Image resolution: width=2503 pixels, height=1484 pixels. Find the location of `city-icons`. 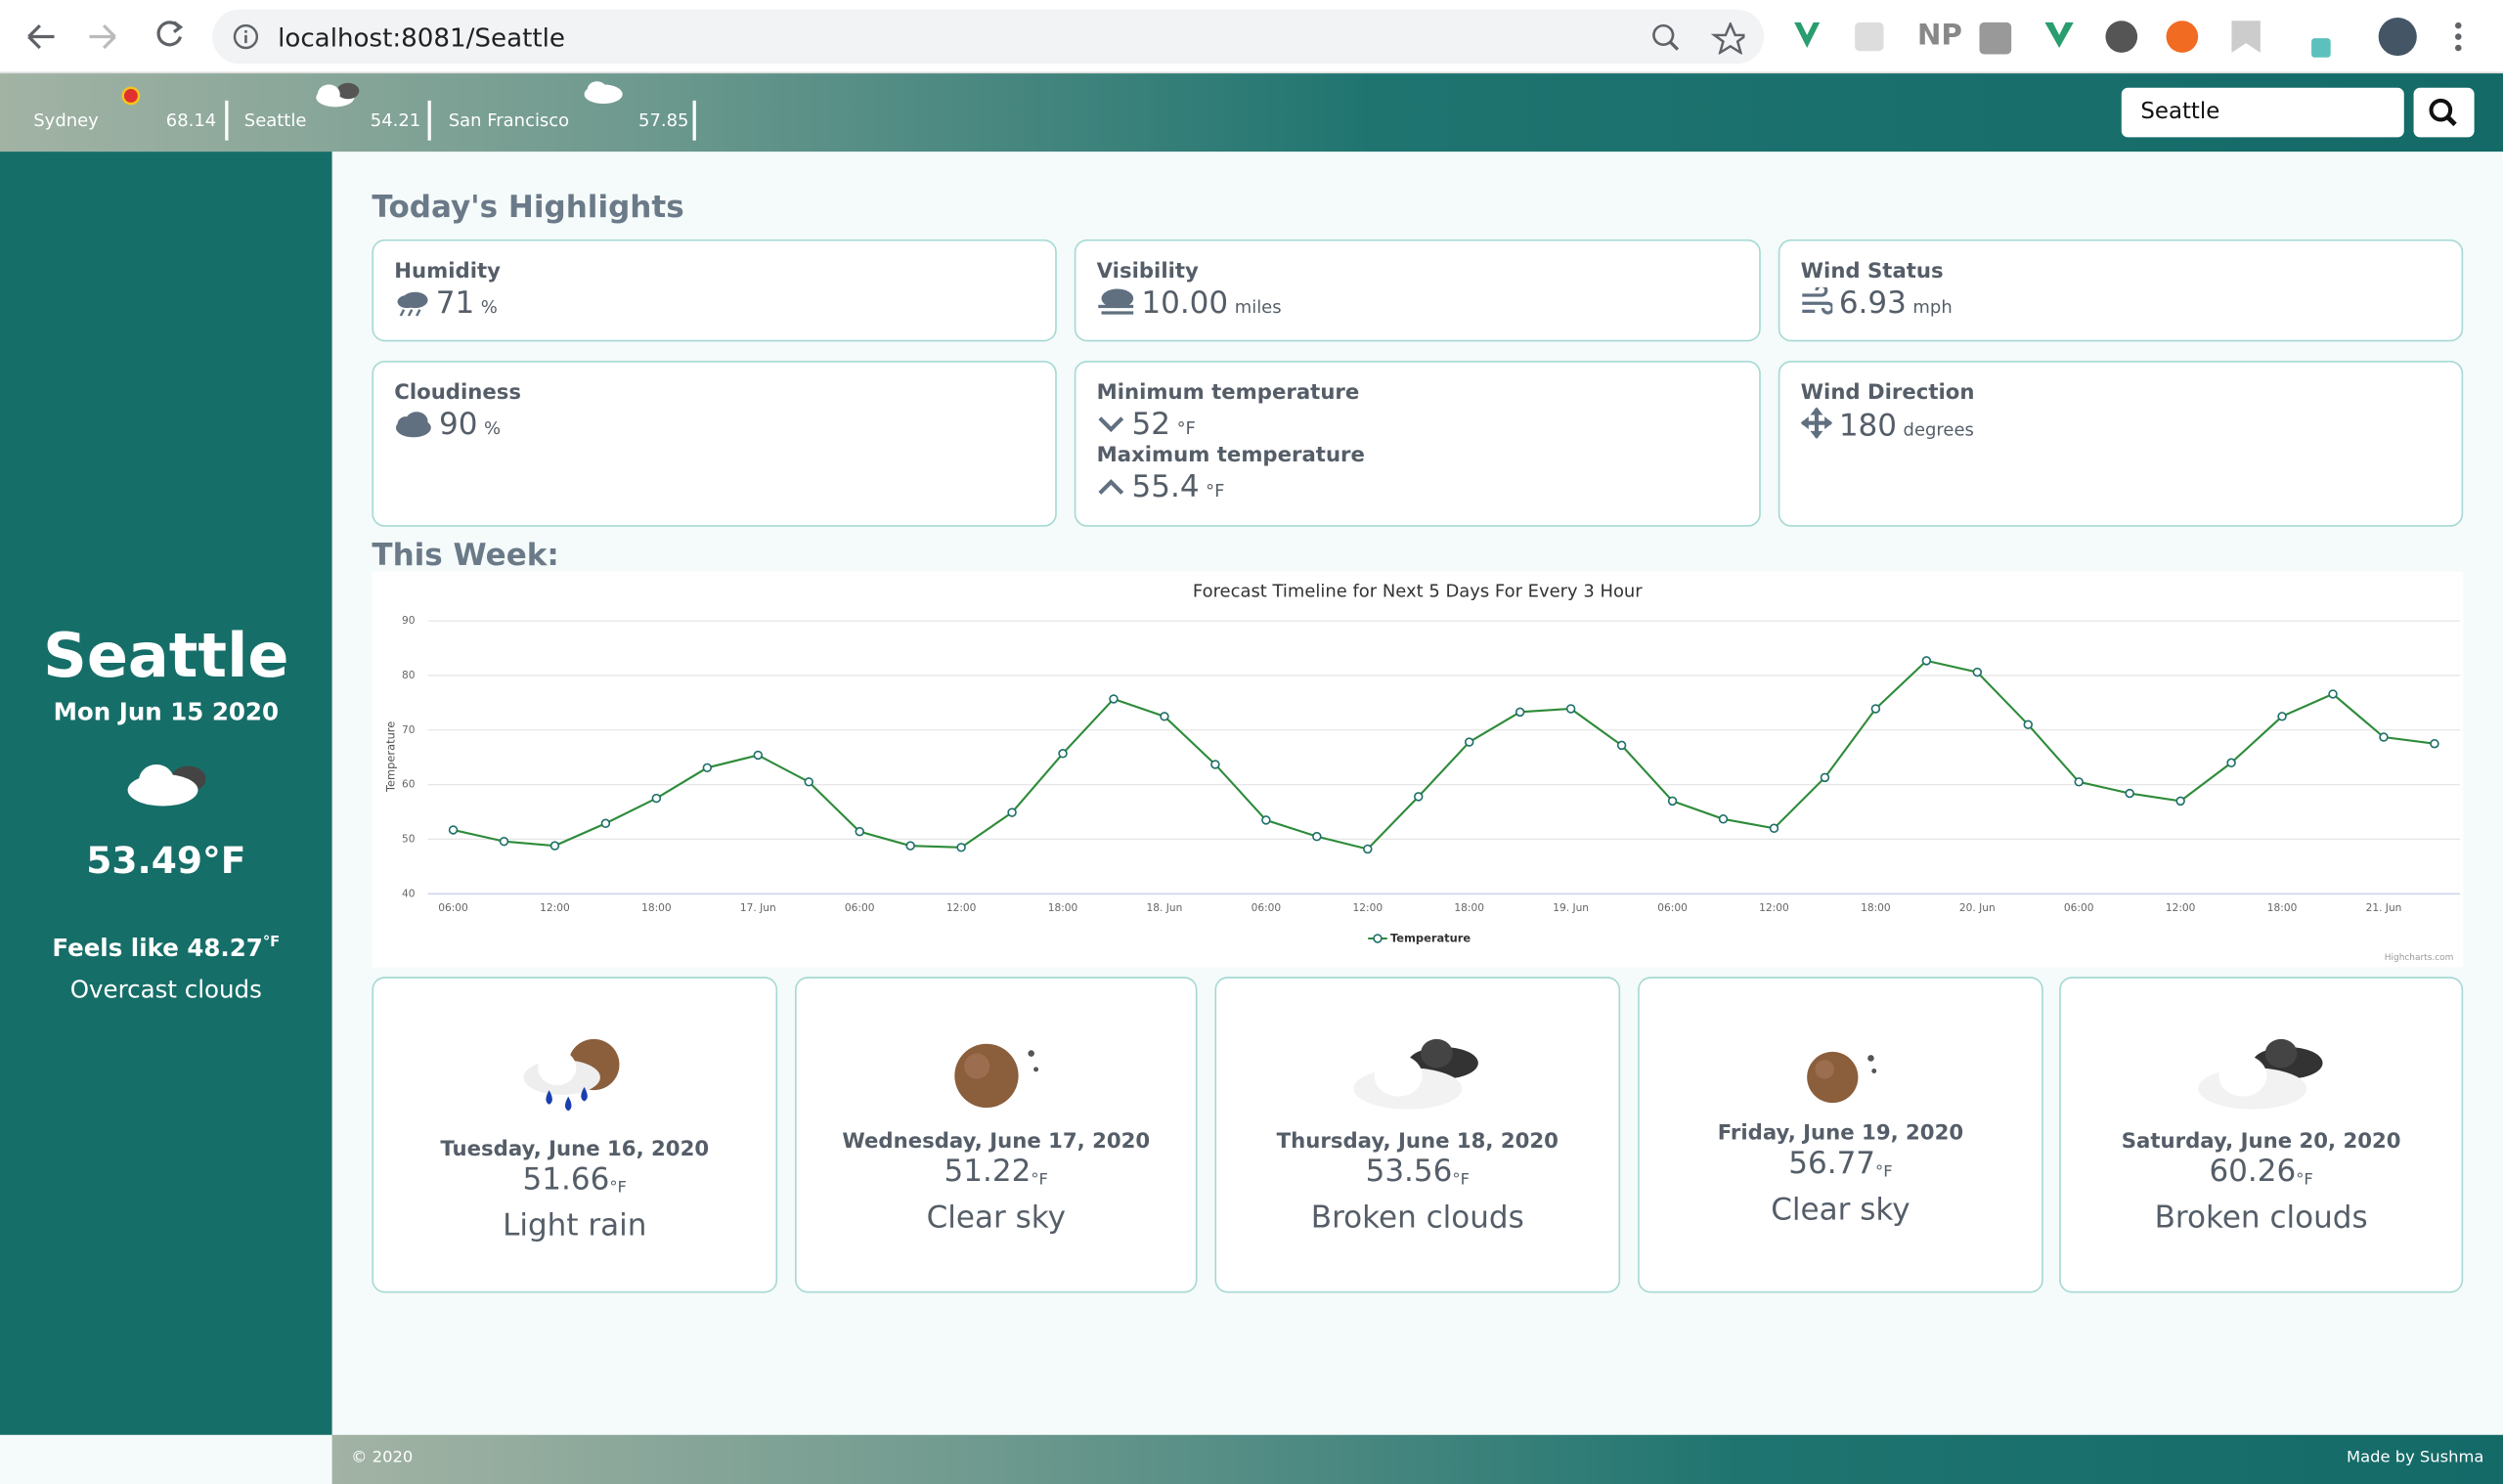

city-icons is located at coordinates (372, 94).